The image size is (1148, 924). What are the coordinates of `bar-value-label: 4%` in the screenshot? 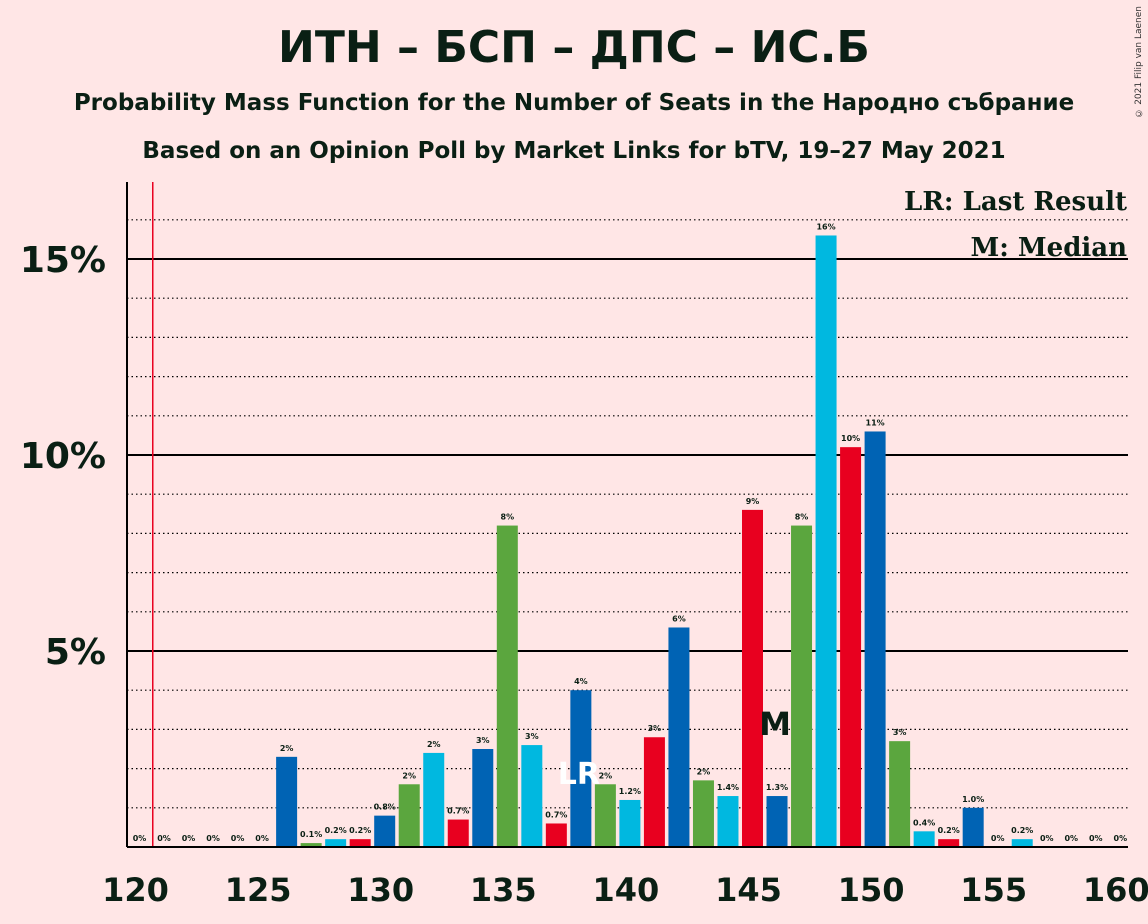 It's located at (581, 681).